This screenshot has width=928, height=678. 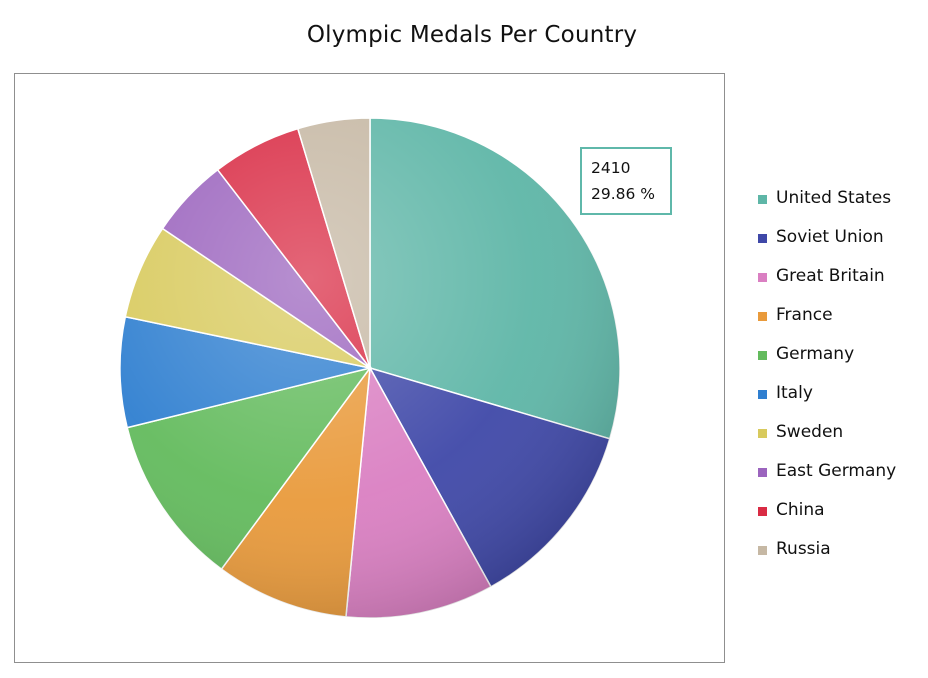 What do you see at coordinates (472, 35) in the screenshot?
I see `chart-title: Olympic Medals Per Country` at bounding box center [472, 35].